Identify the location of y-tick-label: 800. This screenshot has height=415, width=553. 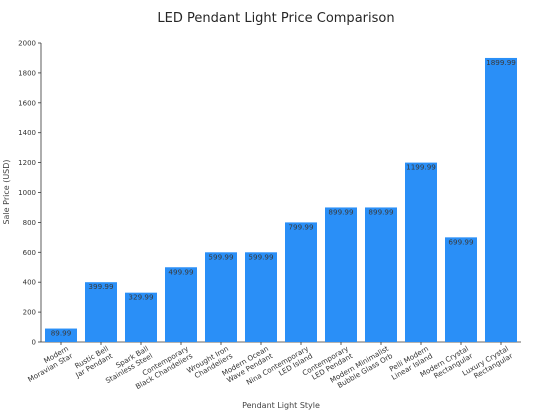
(29, 223).